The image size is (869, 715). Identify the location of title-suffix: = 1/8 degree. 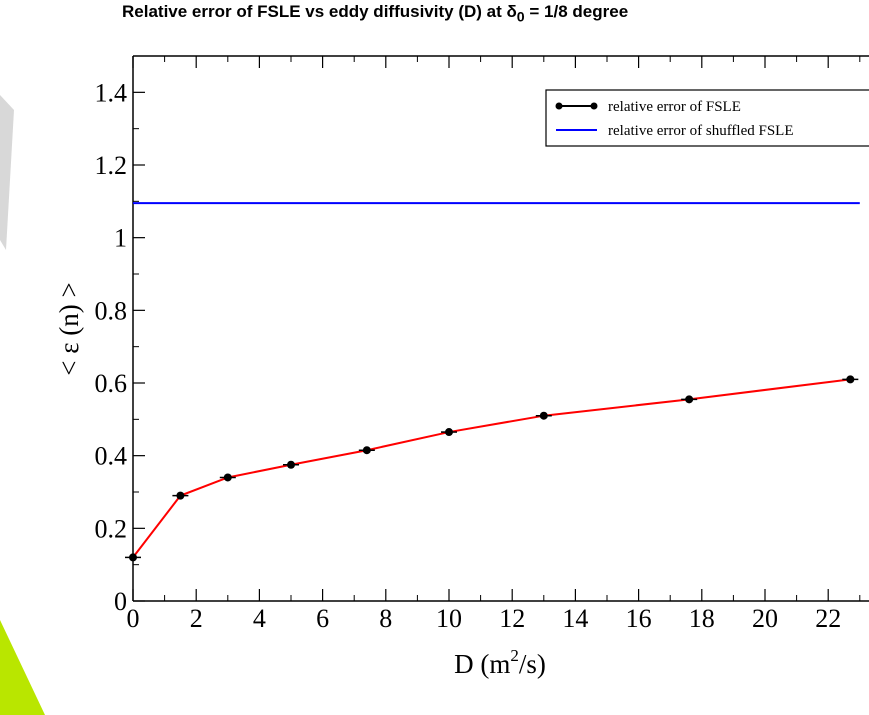
(576, 11).